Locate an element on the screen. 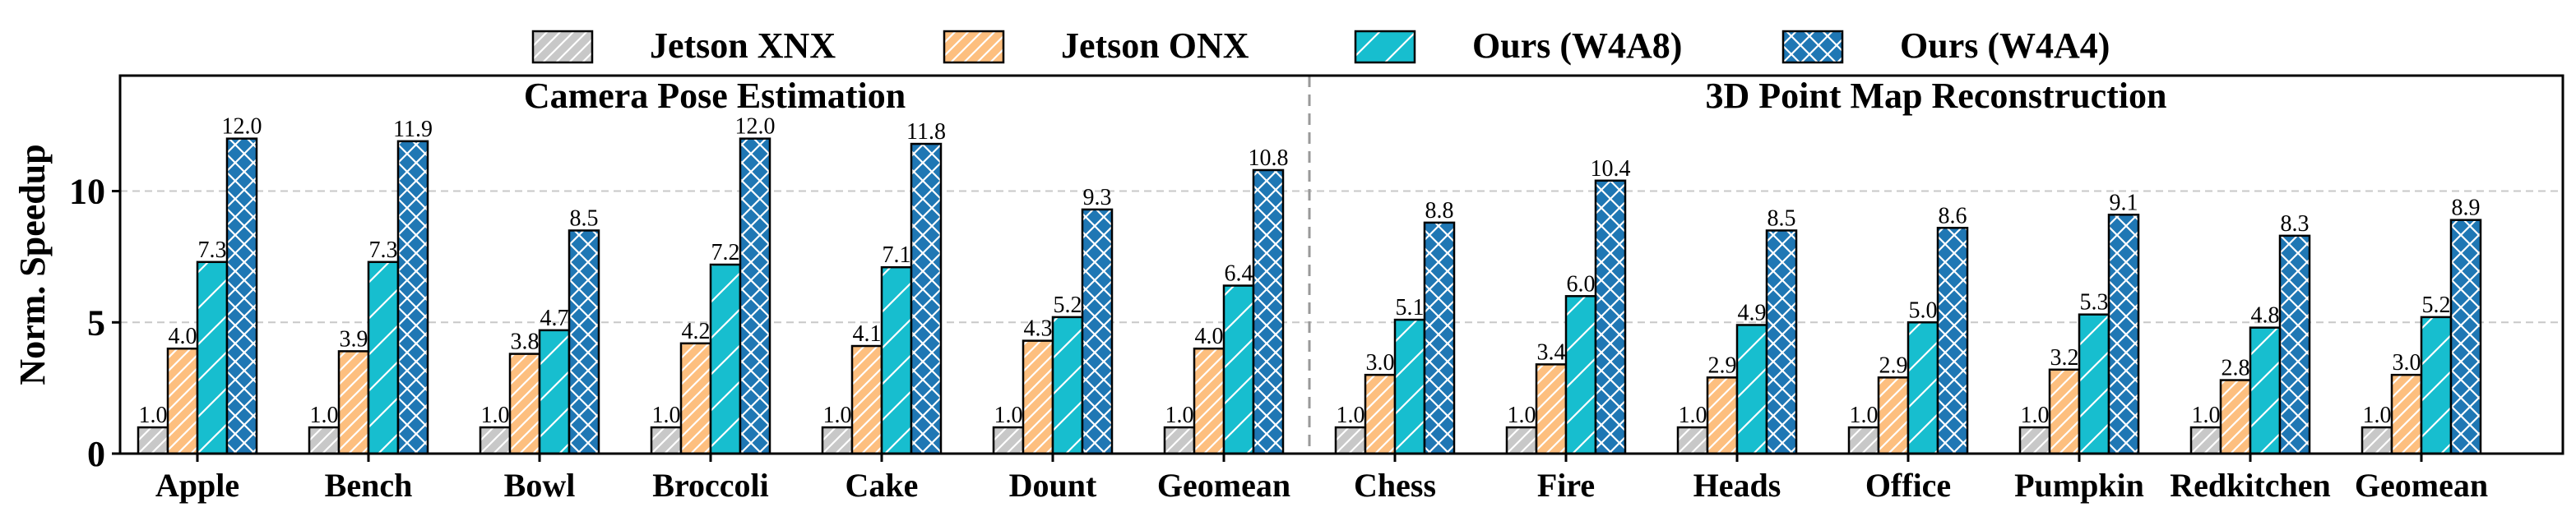  y-tick-label: 10 is located at coordinates (87, 192).